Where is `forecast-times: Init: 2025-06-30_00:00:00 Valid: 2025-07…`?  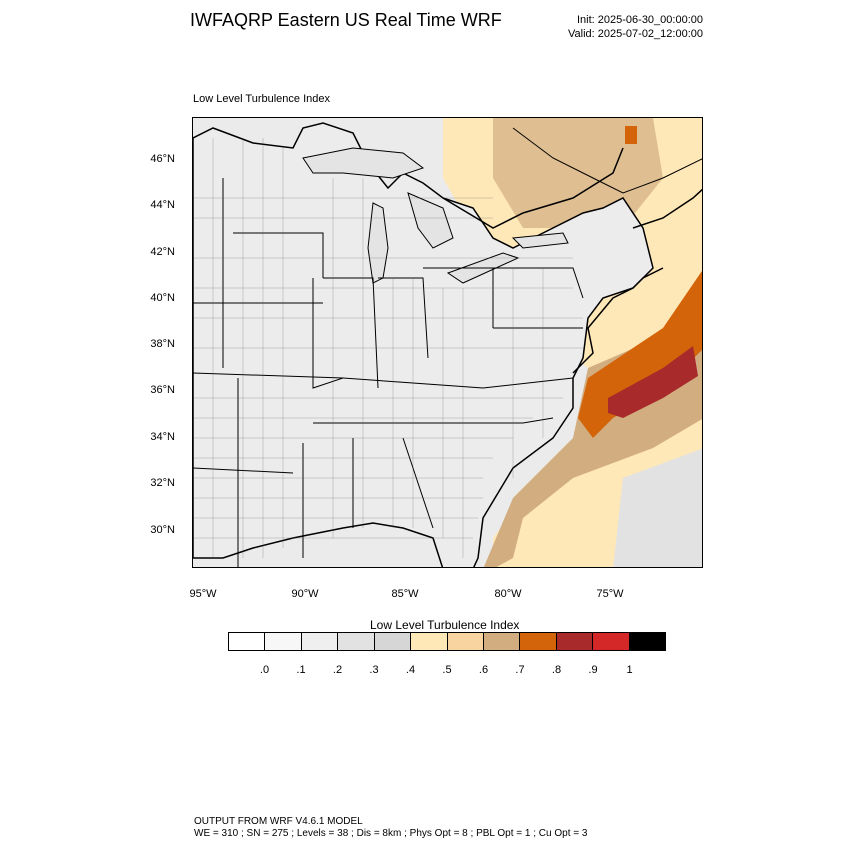 forecast-times: Init: 2025-06-30_00:00:00 Valid: 2025-07… is located at coordinates (611, 27).